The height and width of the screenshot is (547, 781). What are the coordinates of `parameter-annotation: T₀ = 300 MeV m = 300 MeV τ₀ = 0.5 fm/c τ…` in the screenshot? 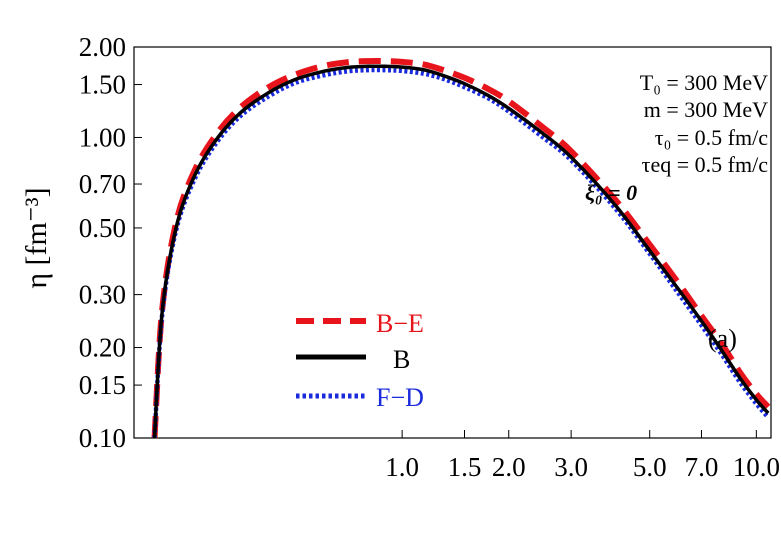 It's located at (676, 137).